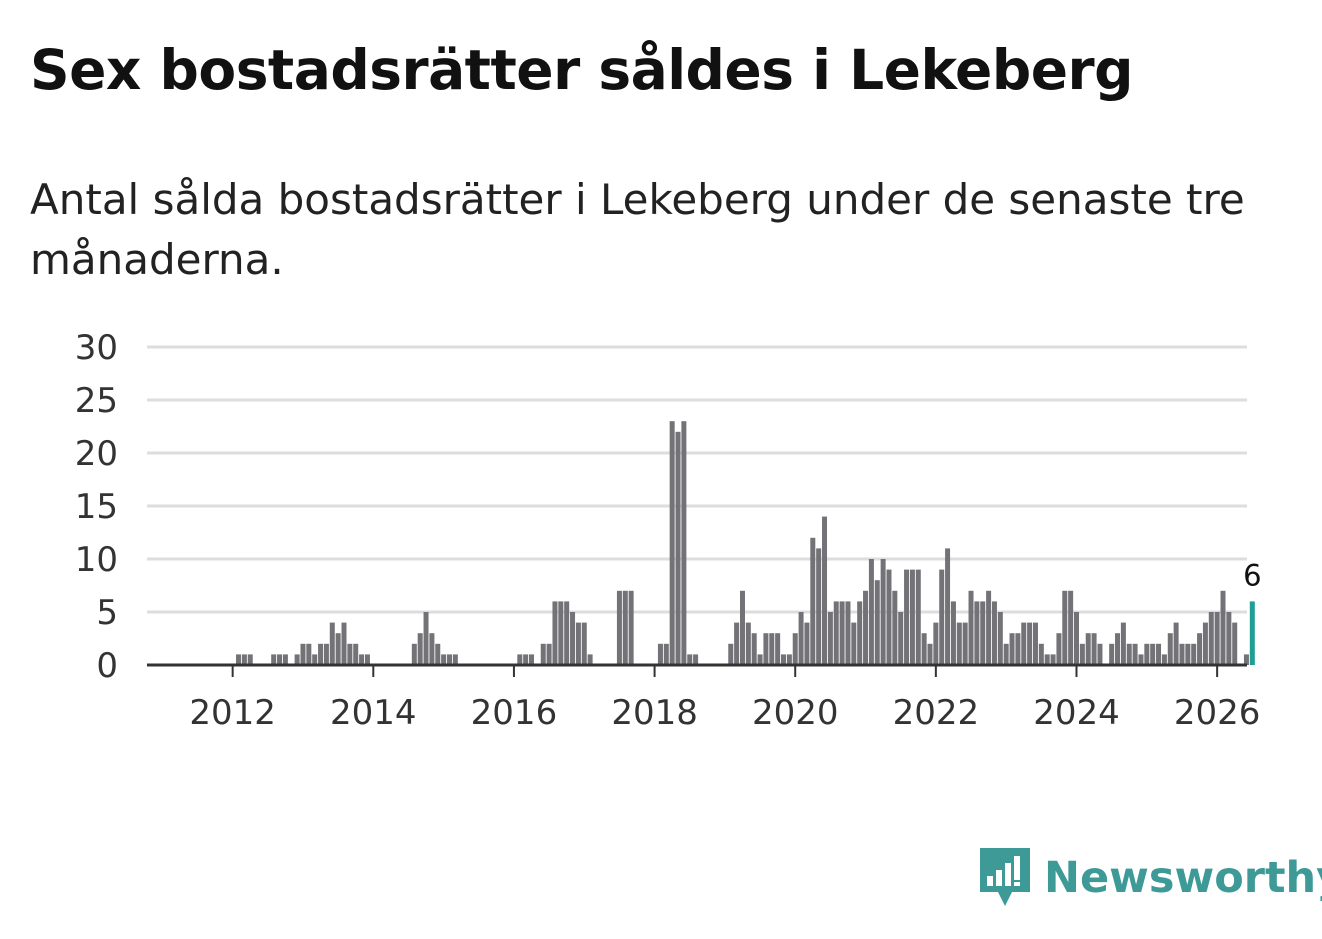 The height and width of the screenshot is (939, 1322). What do you see at coordinates (1076, 713) in the screenshot?
I see `x-tick-label: 2024` at bounding box center [1076, 713].